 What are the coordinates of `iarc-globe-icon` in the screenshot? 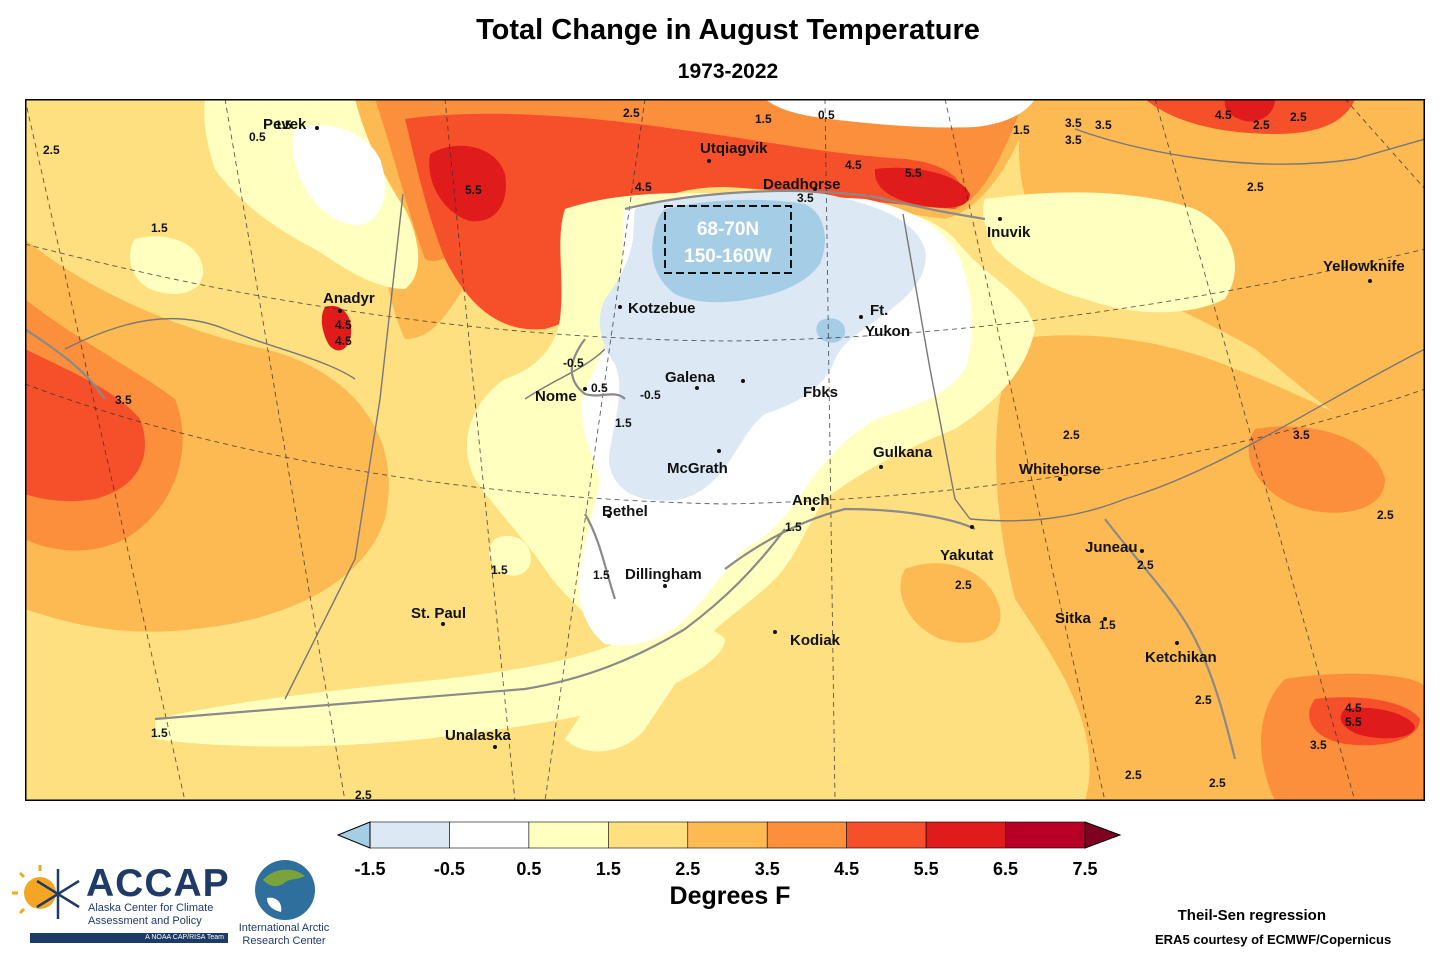 It's located at (285, 890).